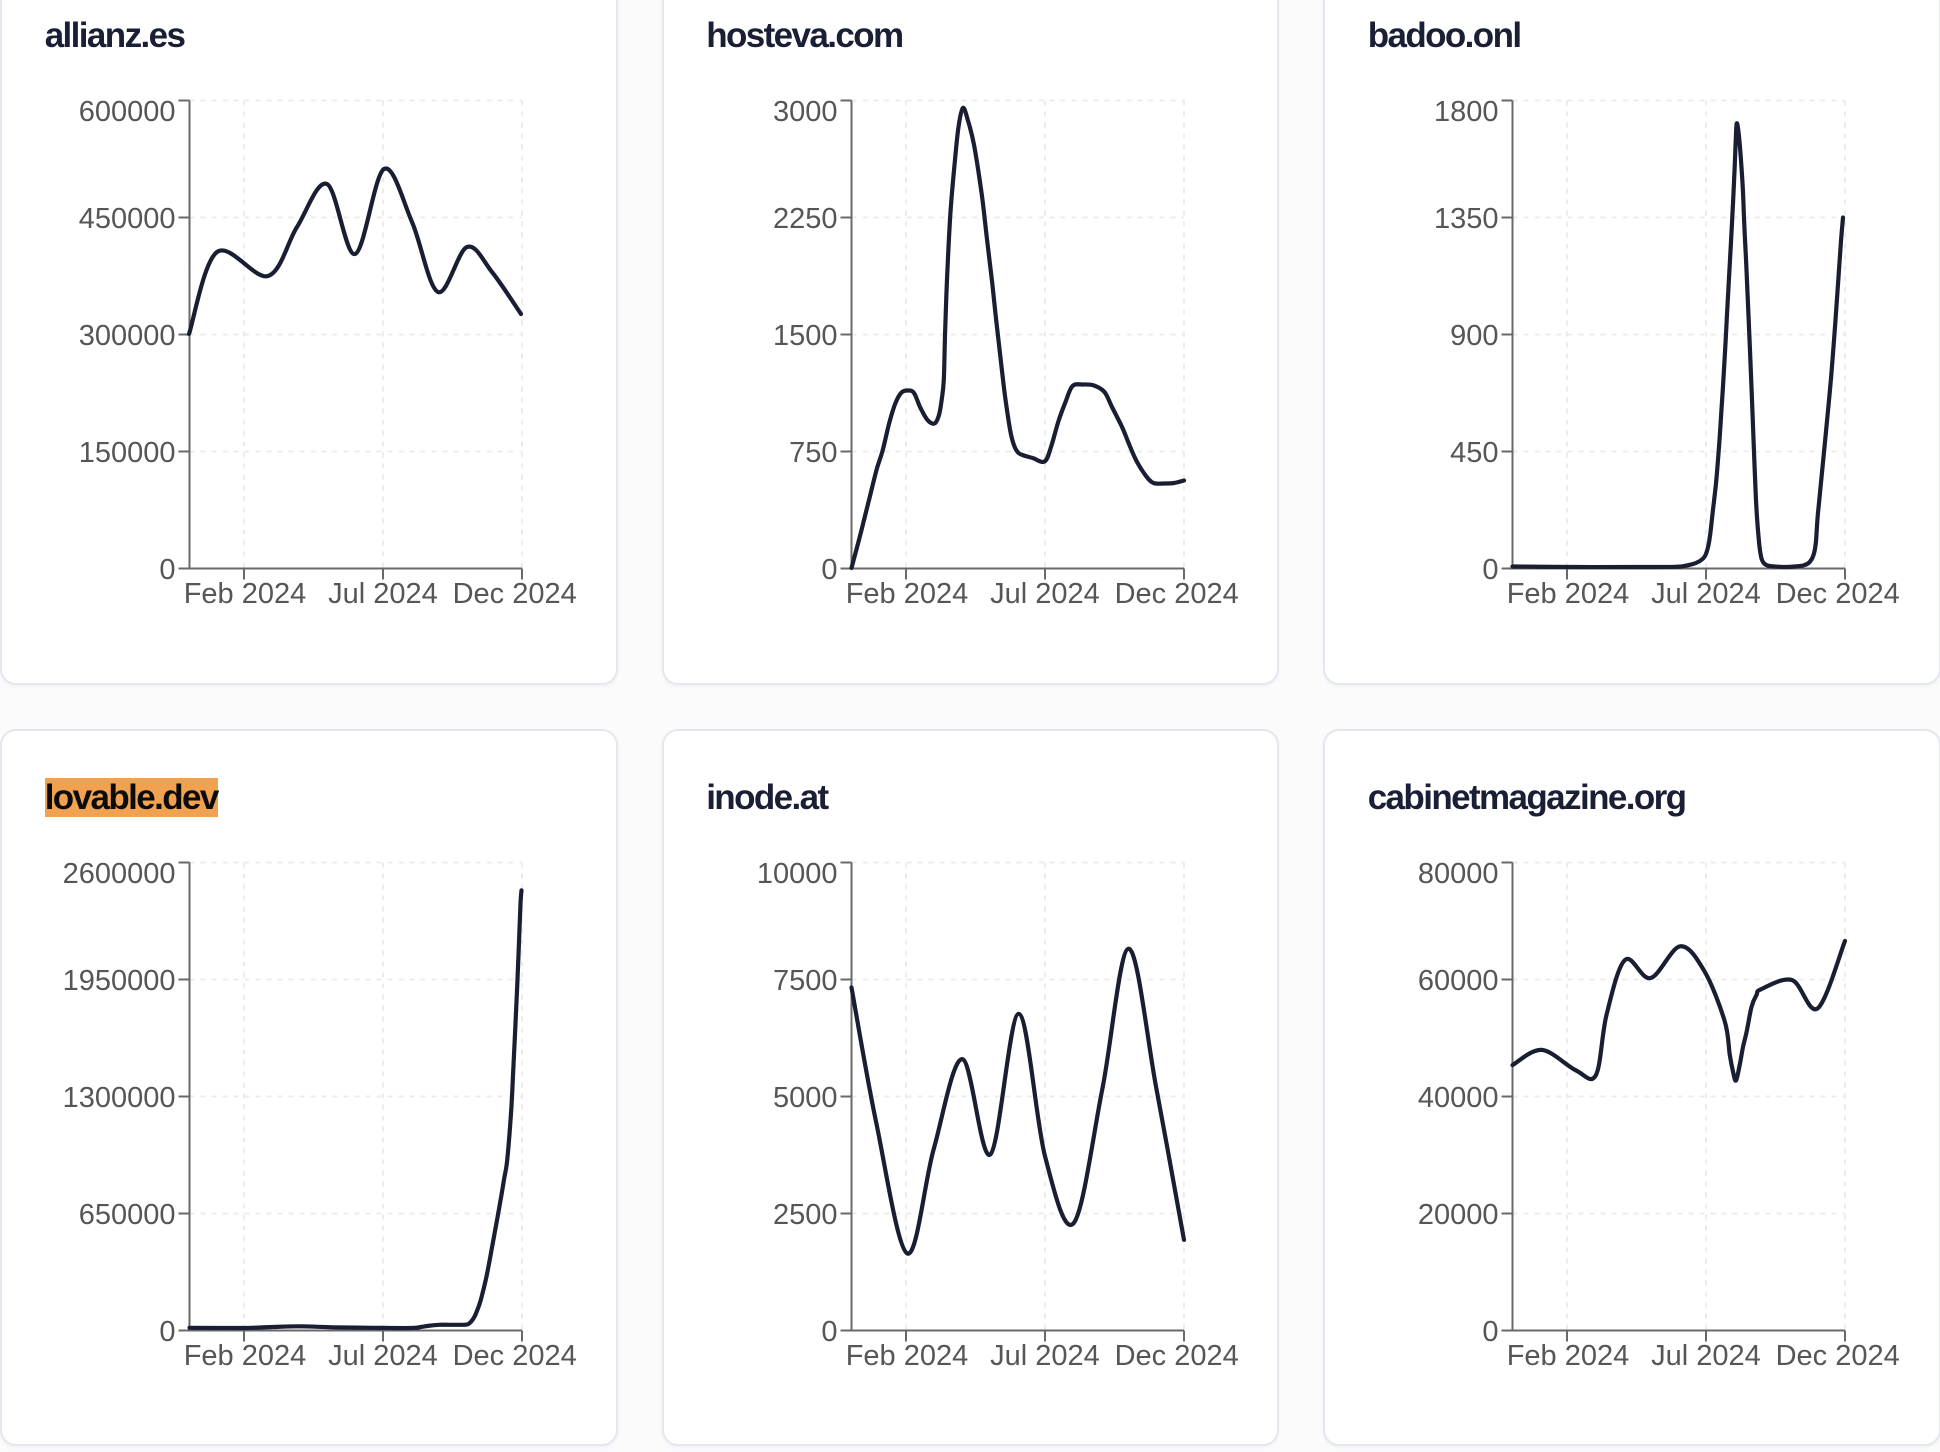 The height and width of the screenshot is (1452, 1940). What do you see at coordinates (127, 219) in the screenshot?
I see `svg-text: 450000` at bounding box center [127, 219].